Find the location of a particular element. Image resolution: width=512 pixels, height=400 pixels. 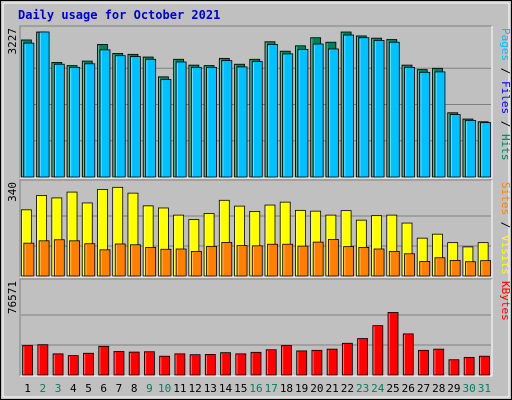

y-scale-max-label: 76571 is located at coordinates (12, 297).